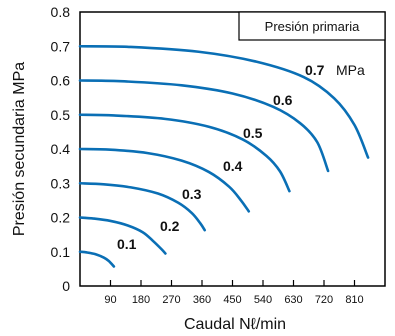  I want to click on y-tick-label: 0.1, so click(61, 252).